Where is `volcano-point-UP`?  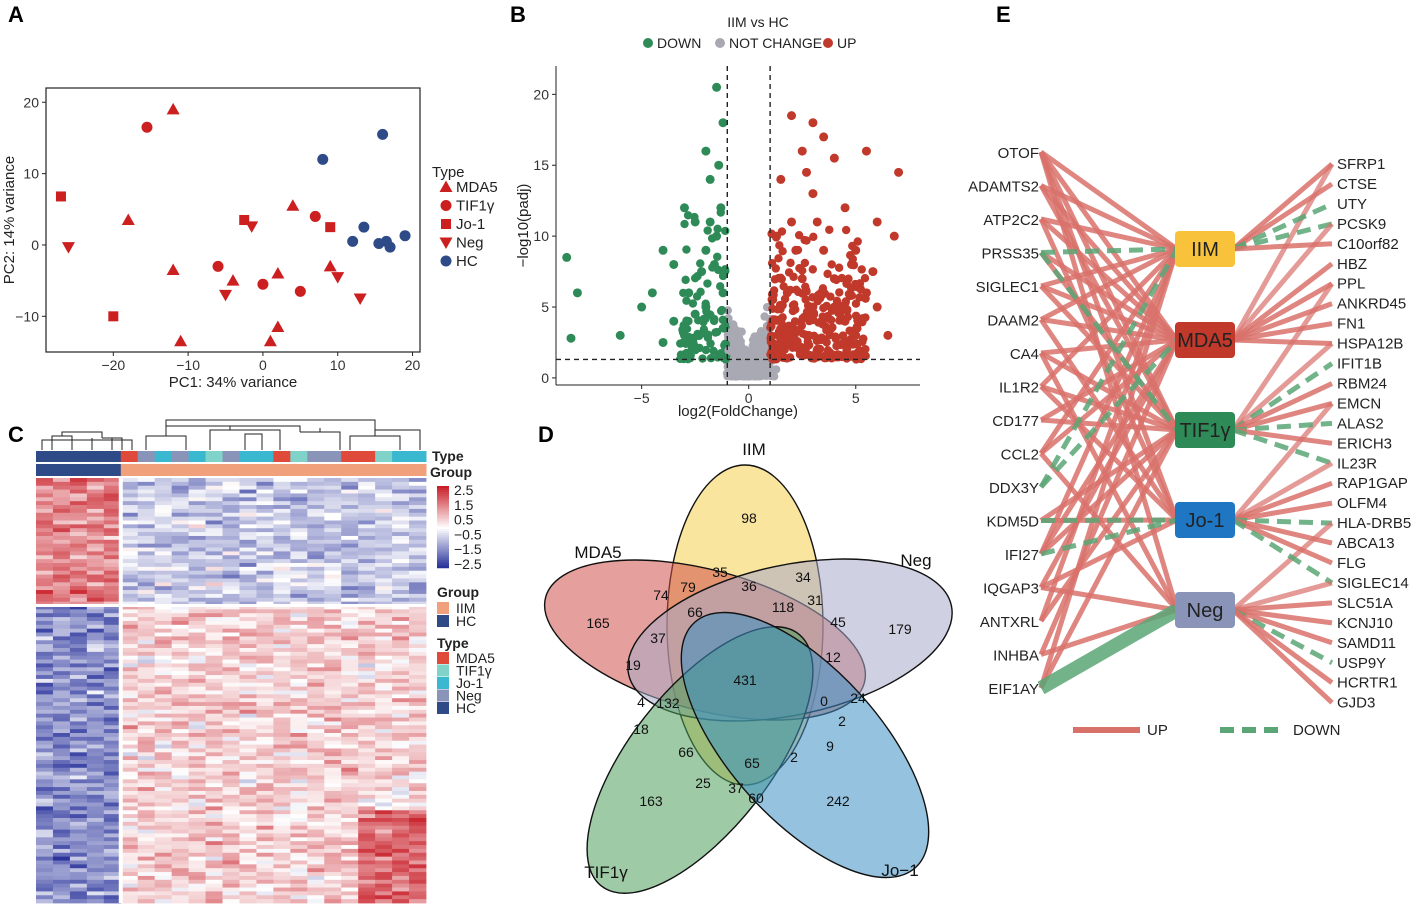 volcano-point-UP is located at coordinates (856, 335).